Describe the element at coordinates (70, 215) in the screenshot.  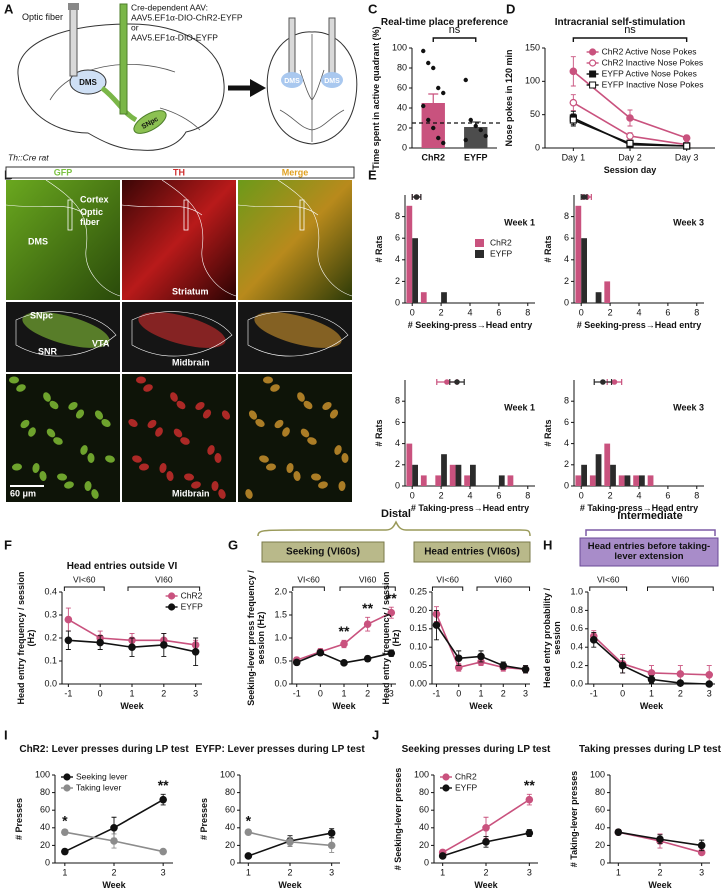
I see `fiber-track` at that location.